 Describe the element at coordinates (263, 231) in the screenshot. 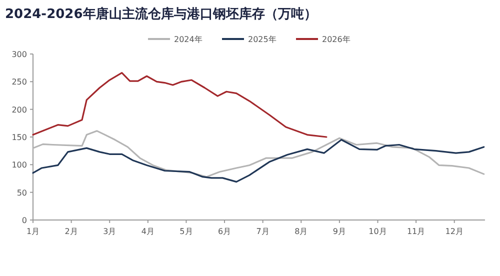

I see `x-tick-label: 7月` at that location.